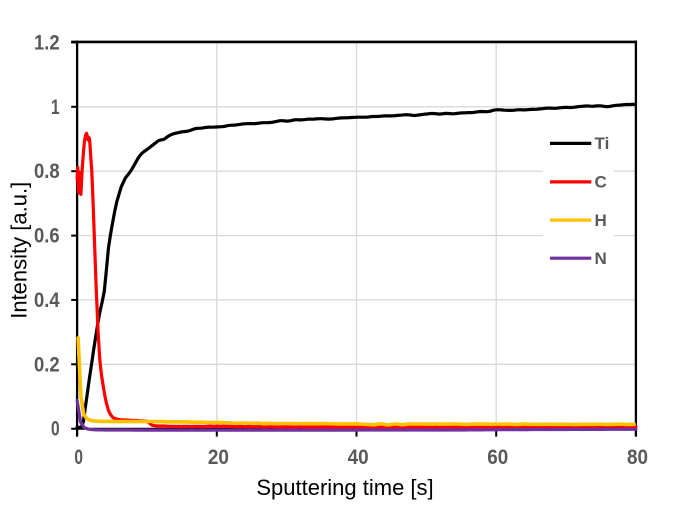 This screenshot has height=511, width=674. What do you see at coordinates (601, 220) in the screenshot?
I see `svg-text: H` at bounding box center [601, 220].